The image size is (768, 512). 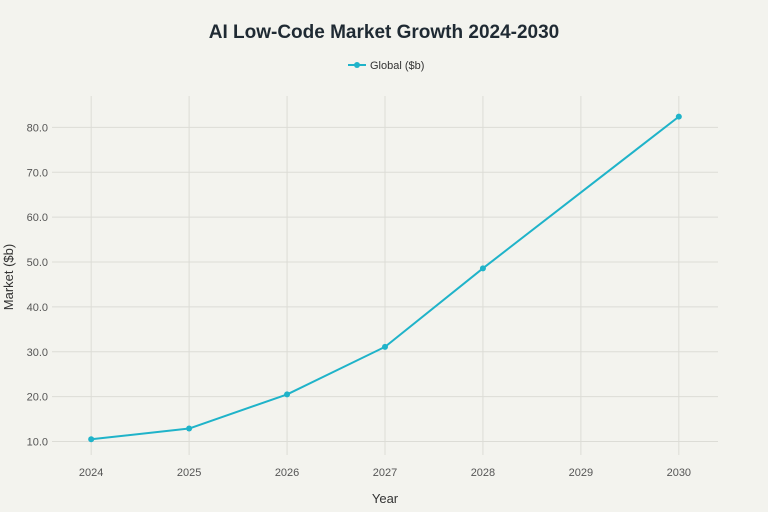 I want to click on y-tick-label: 60.0, so click(x=37, y=218).